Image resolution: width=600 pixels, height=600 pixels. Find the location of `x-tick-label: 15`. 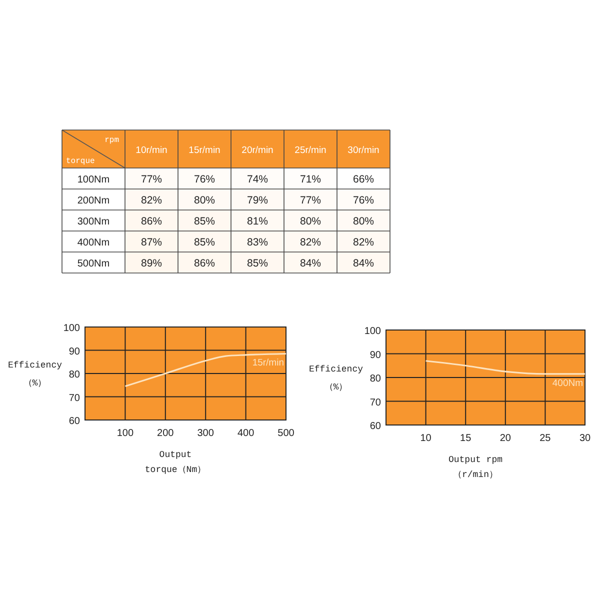

x-tick-label: 15 is located at coordinates (466, 438).